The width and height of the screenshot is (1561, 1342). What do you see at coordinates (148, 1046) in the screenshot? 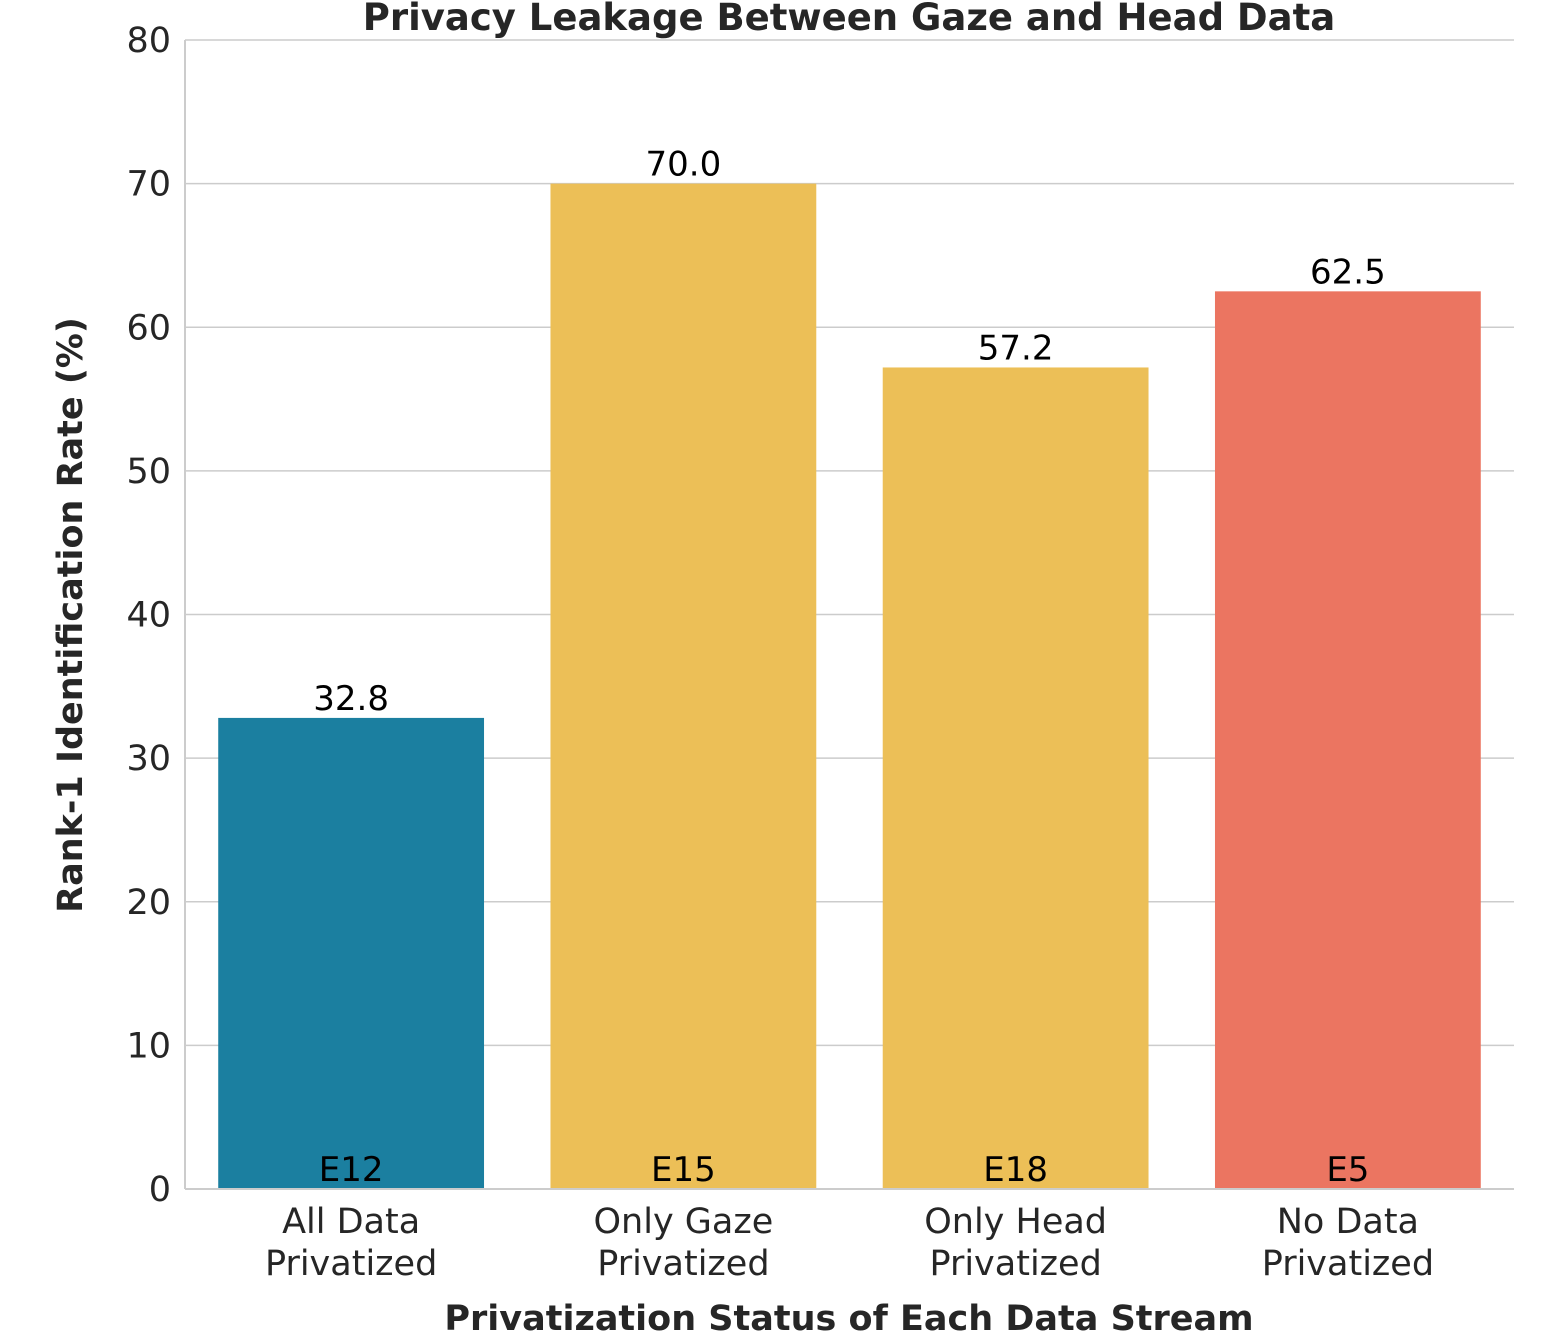
I see `y-tick-label: 10` at bounding box center [148, 1046].